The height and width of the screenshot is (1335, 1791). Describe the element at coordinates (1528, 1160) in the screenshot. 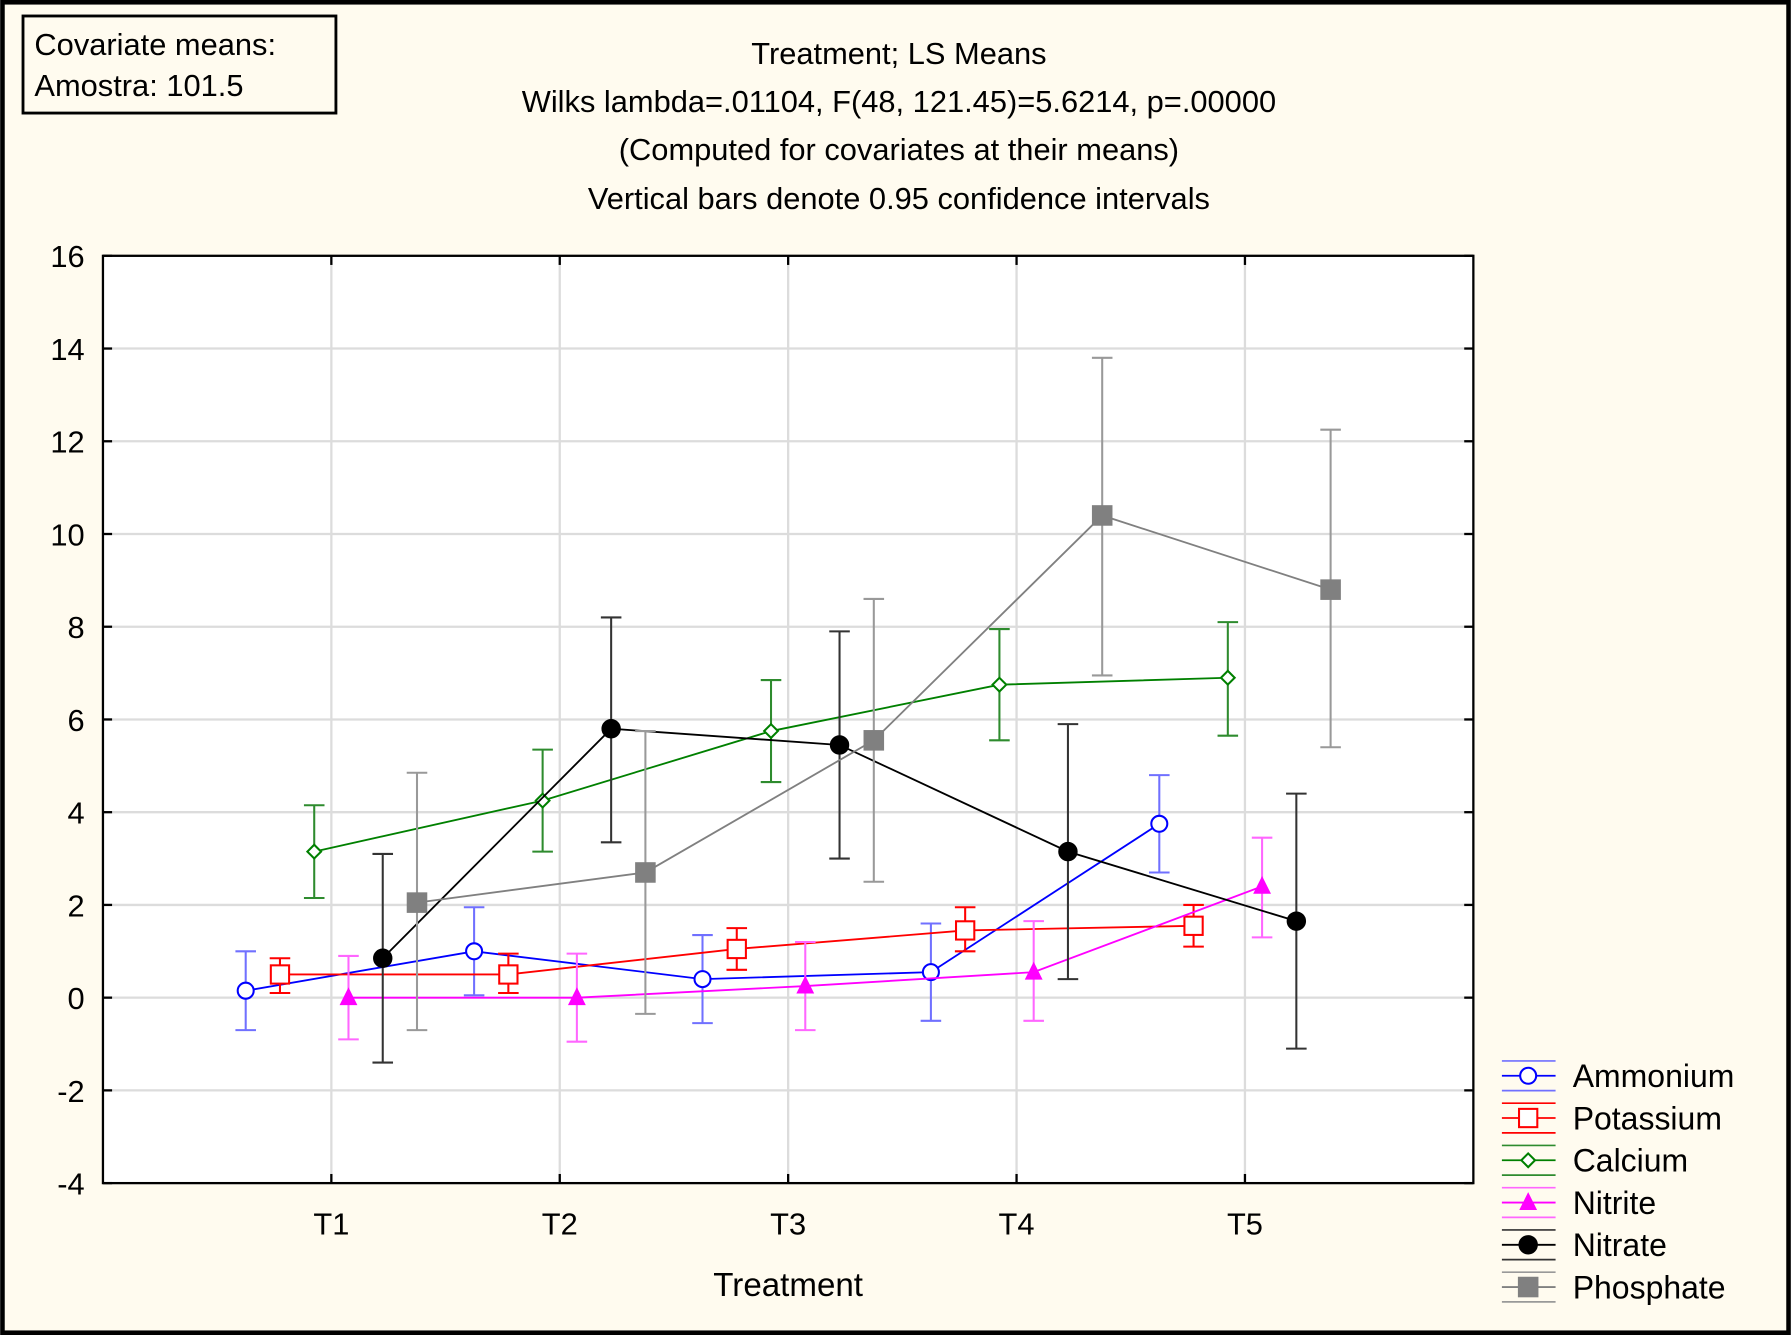

I see `legend-marker-calcium-icon` at that location.